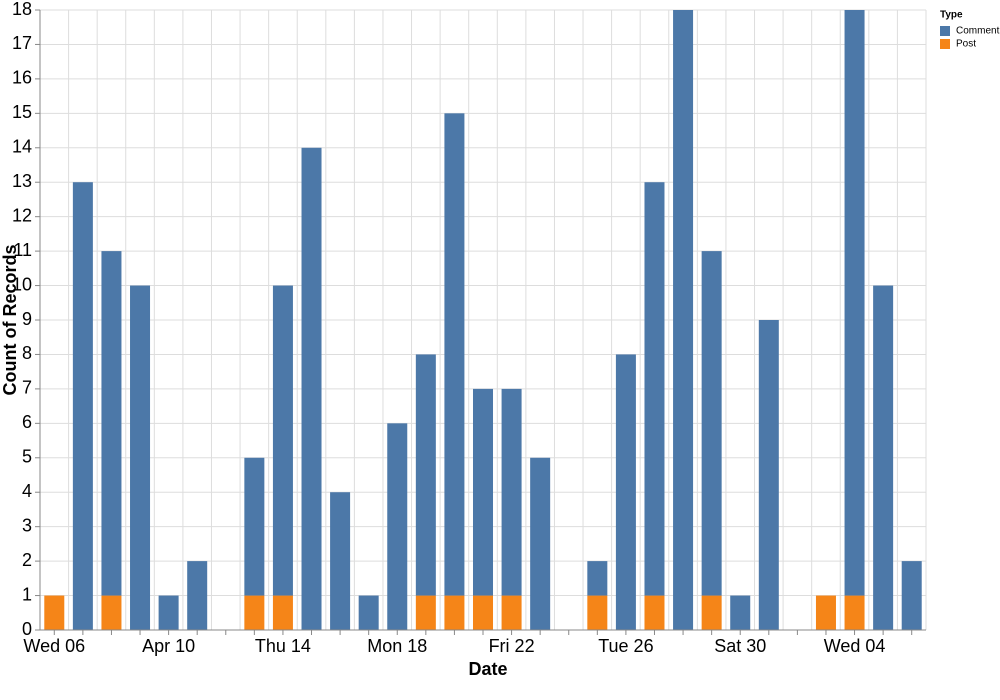 The width and height of the screenshot is (1000, 700). Describe the element at coordinates (27, 525) in the screenshot. I see `y-tick-label: 3` at that location.